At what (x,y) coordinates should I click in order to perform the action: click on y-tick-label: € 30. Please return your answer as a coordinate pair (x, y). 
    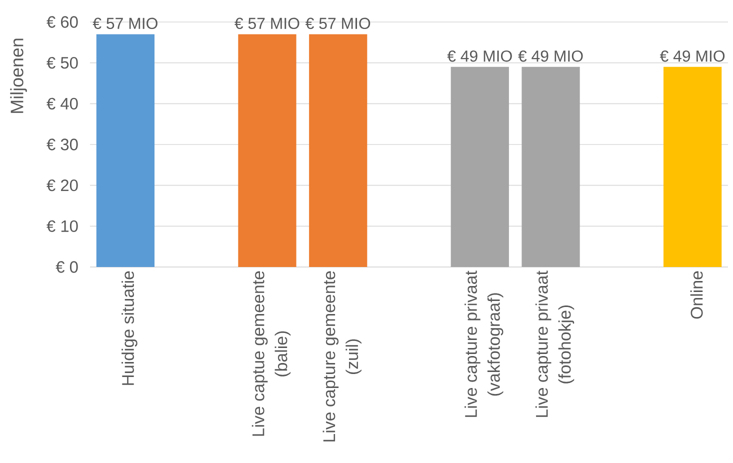
    Looking at the image, I should click on (62, 144).